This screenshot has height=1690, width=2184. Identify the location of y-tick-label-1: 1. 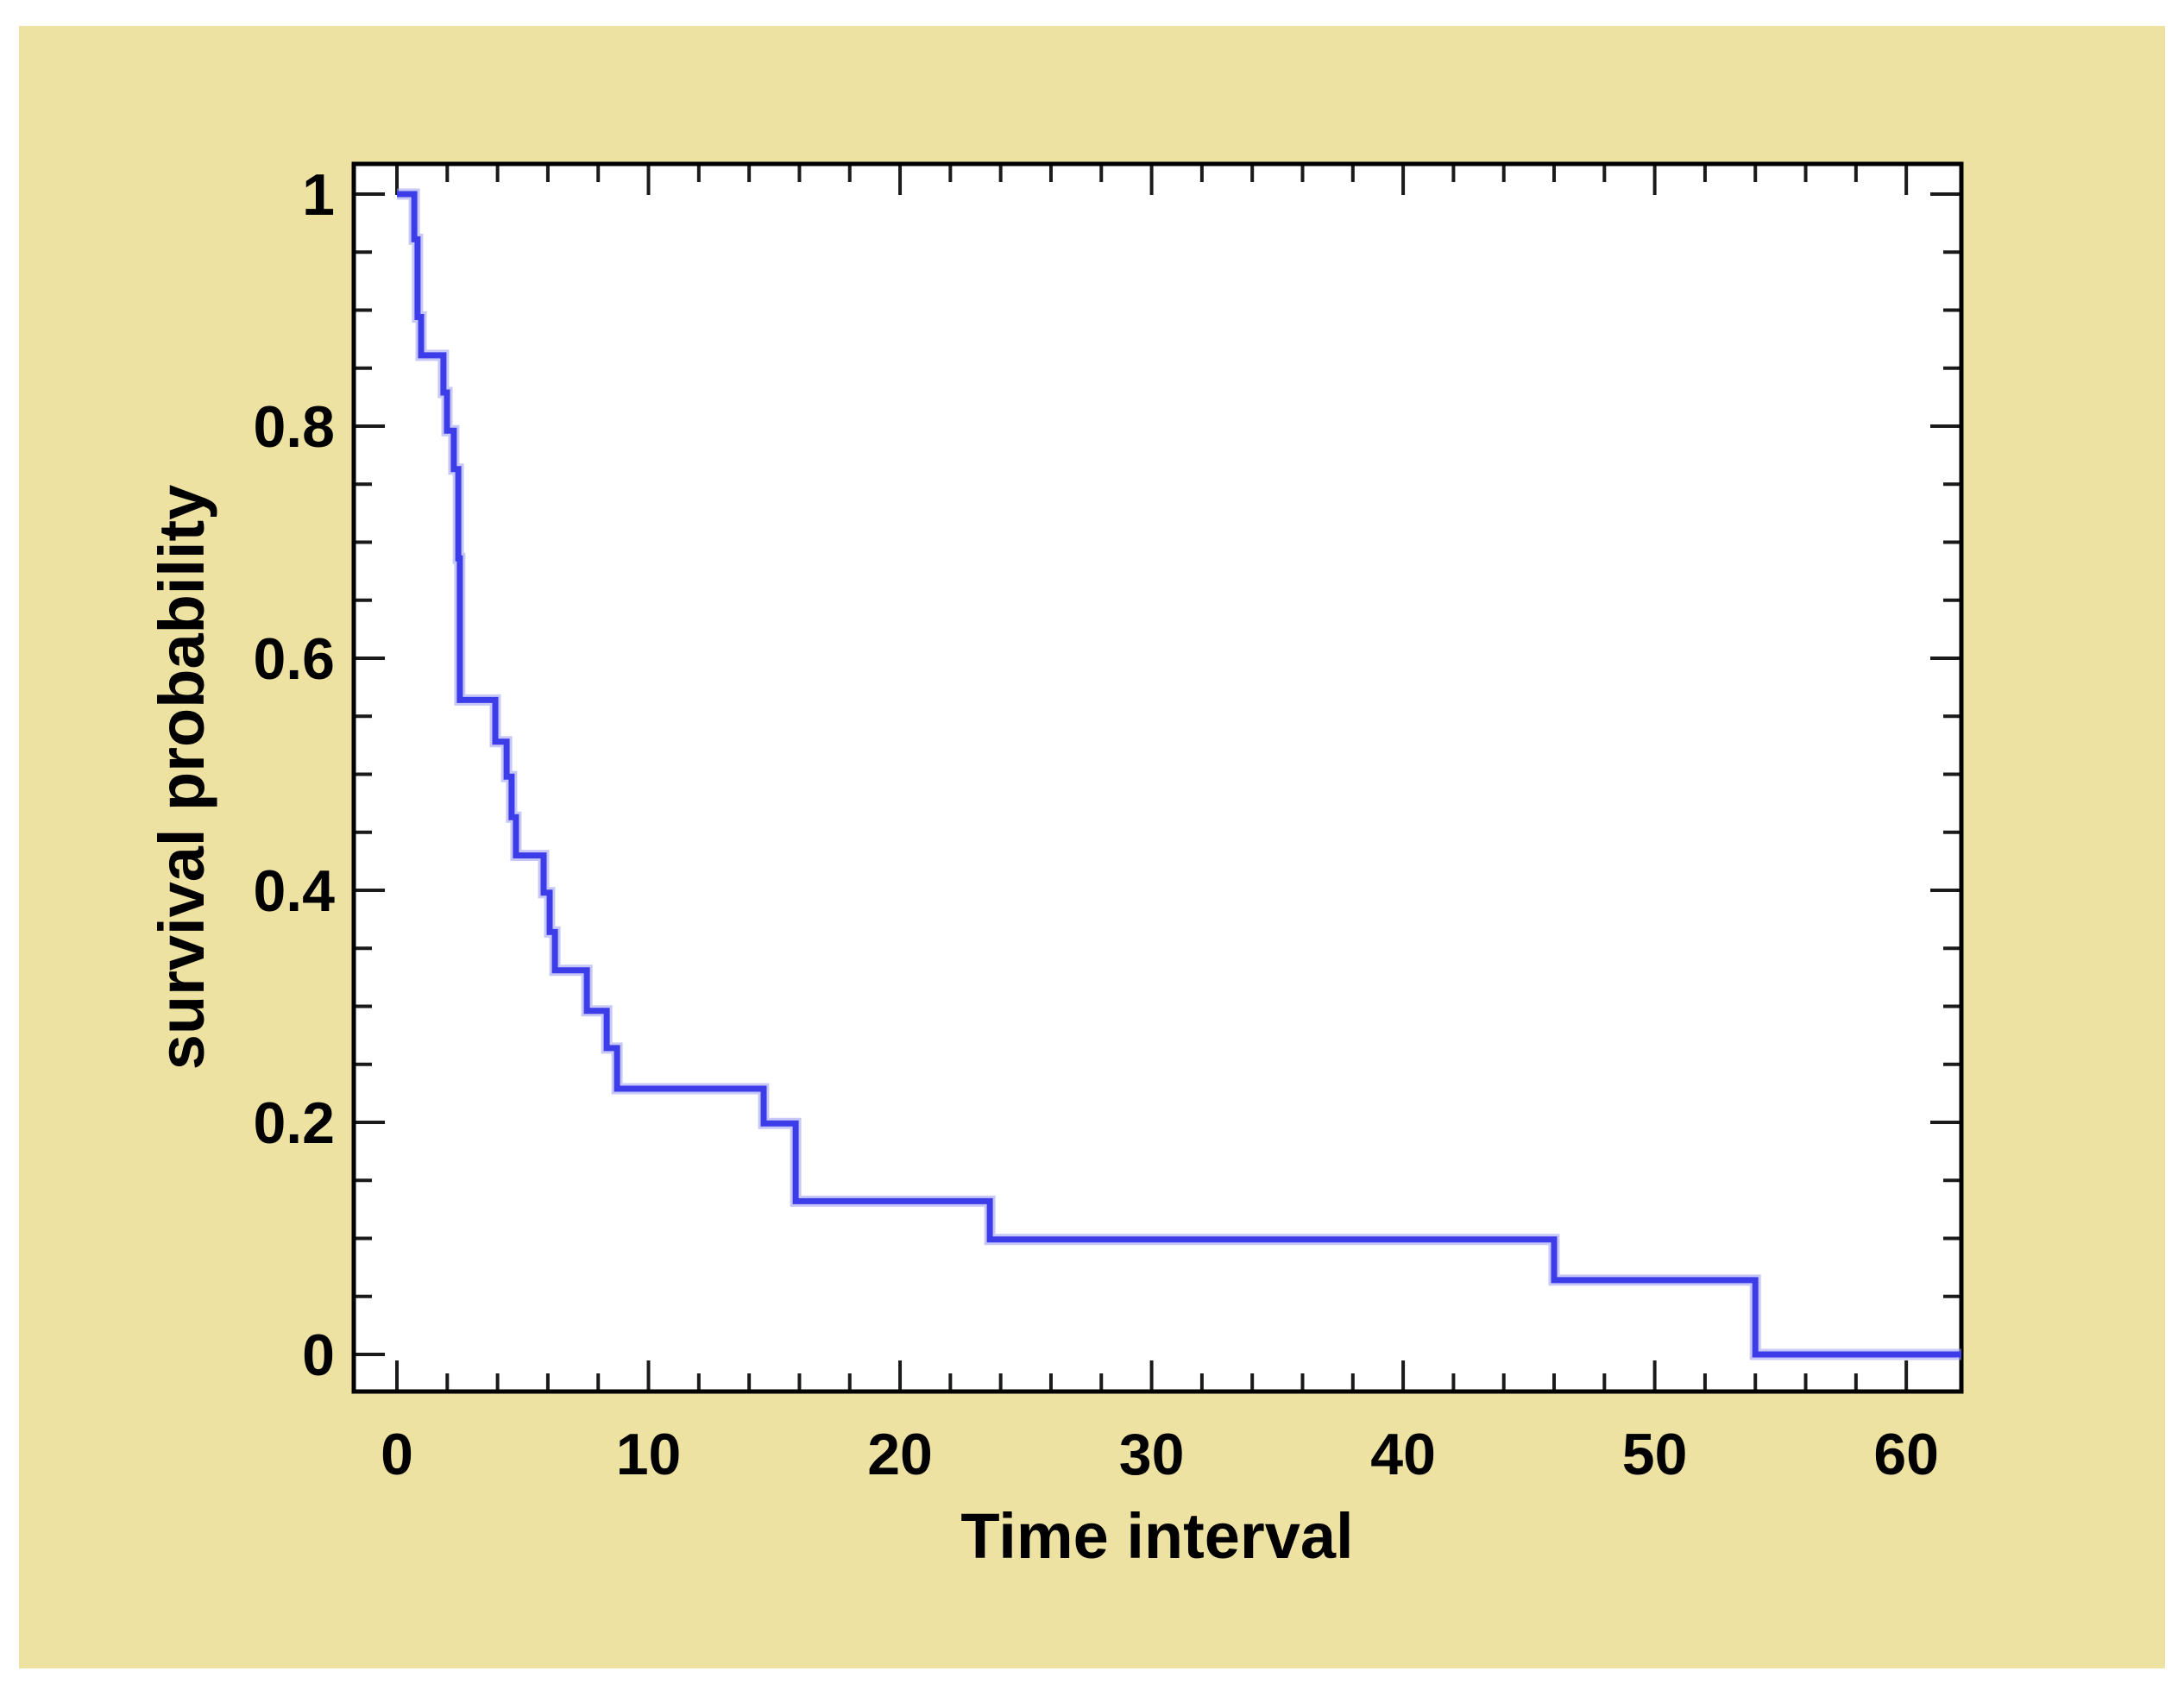
(318, 195).